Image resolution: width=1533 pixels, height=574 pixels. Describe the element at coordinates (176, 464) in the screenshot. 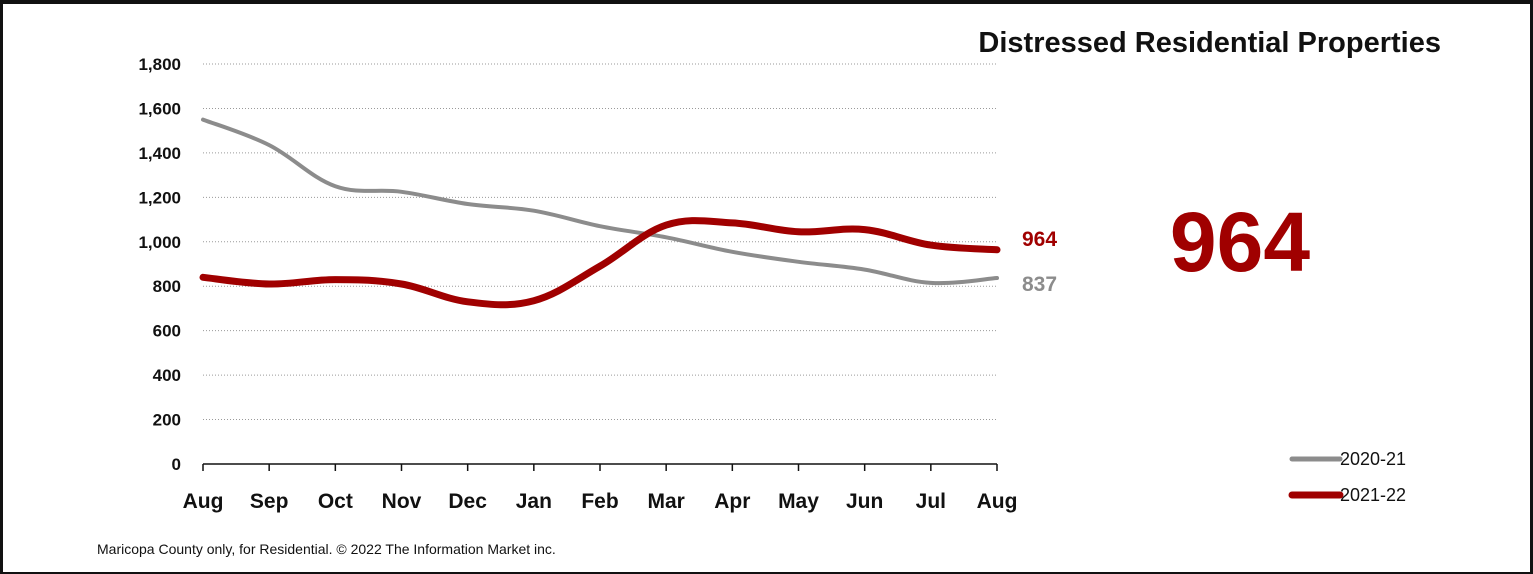

I see `y-tick-label: 0` at that location.